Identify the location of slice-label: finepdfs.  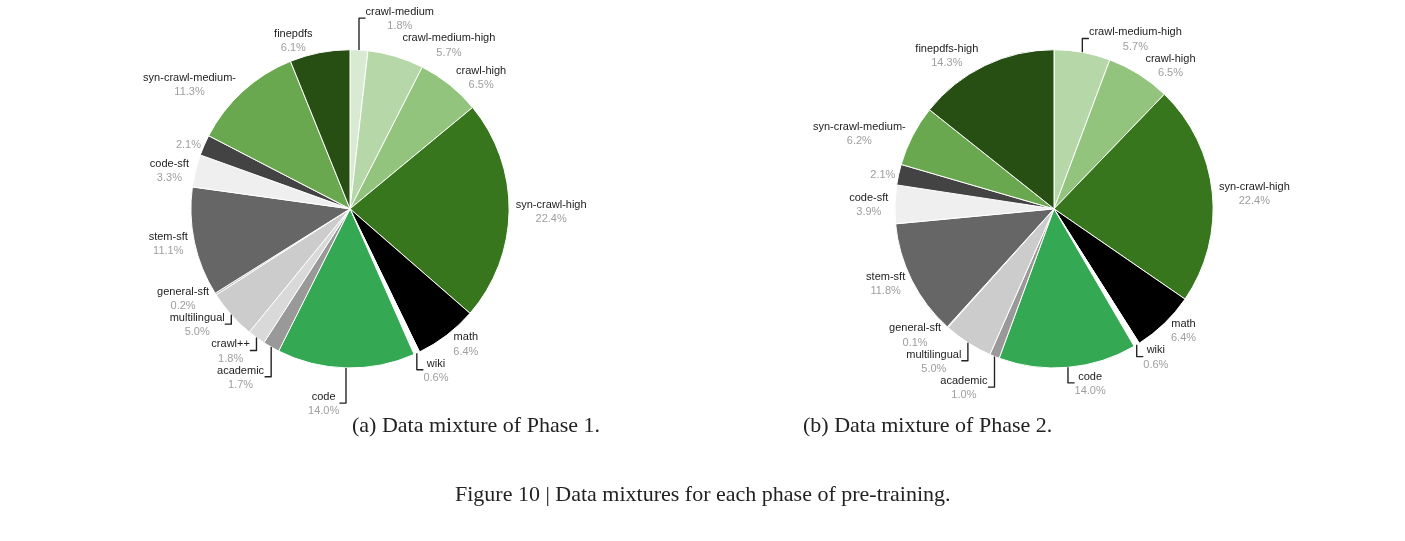
(294, 32).